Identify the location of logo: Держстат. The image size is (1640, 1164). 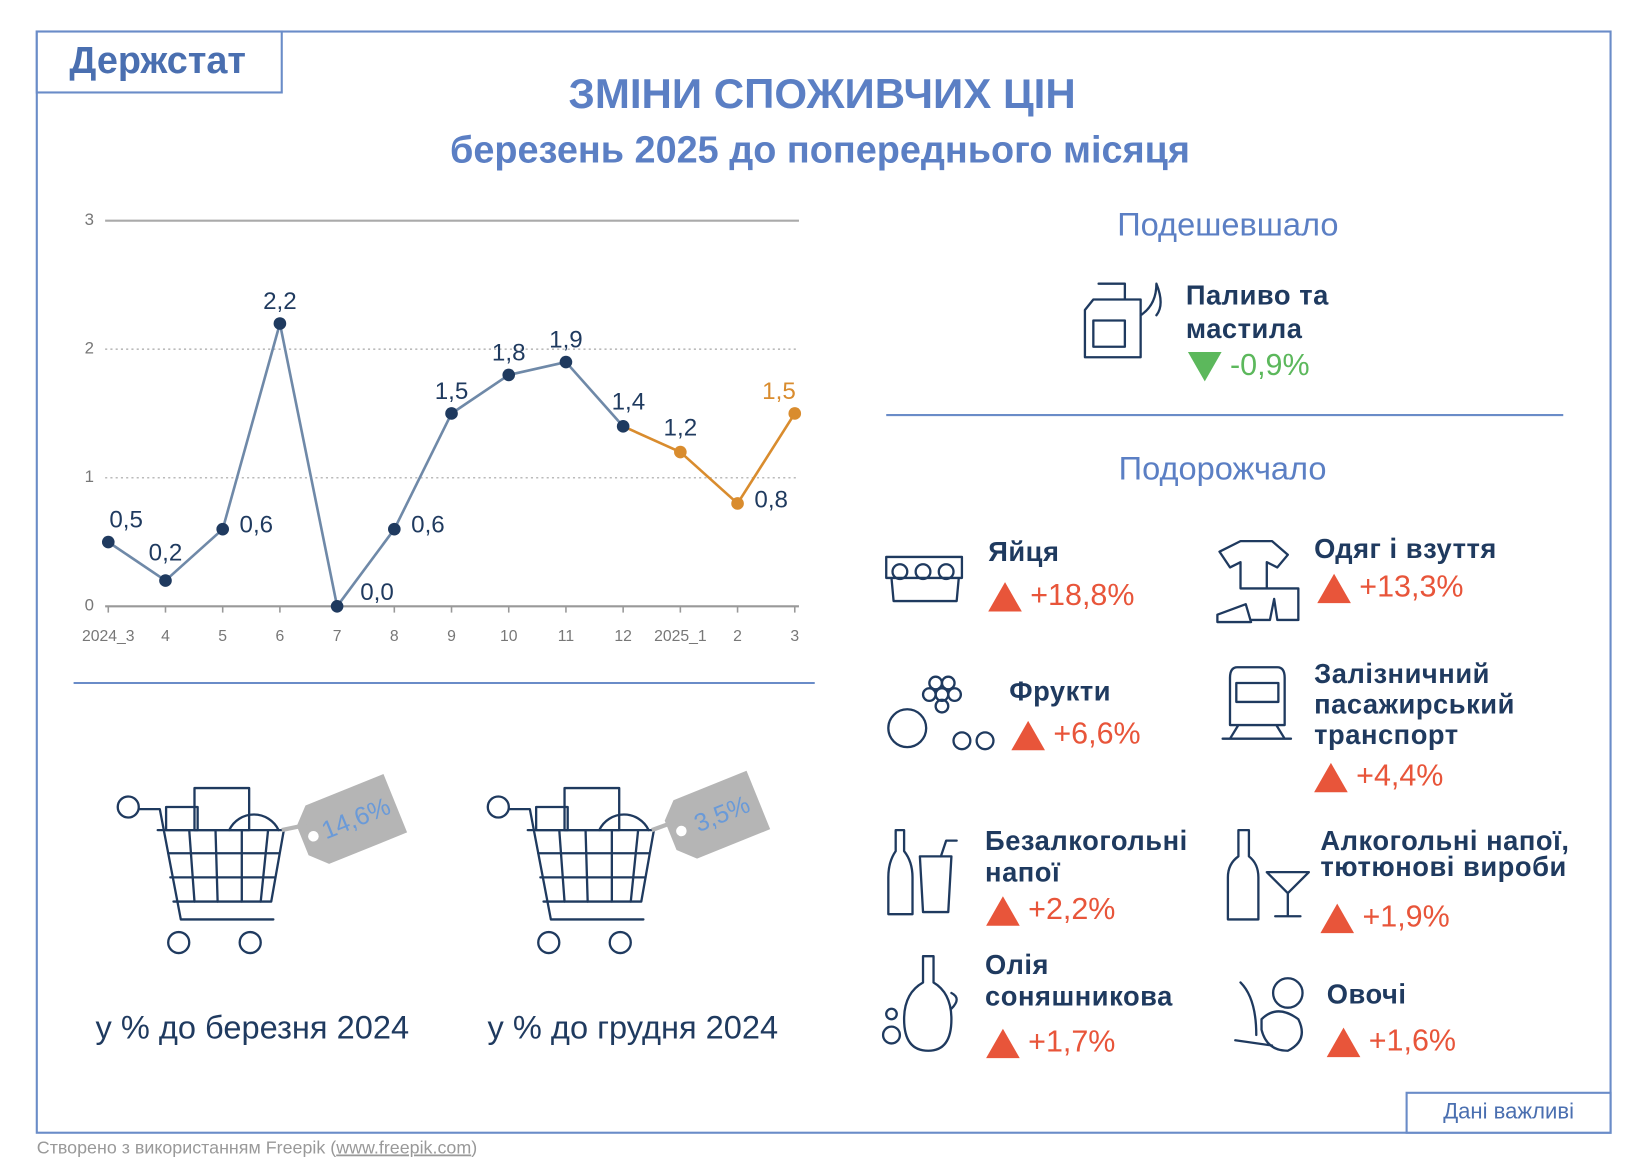
(157, 61).